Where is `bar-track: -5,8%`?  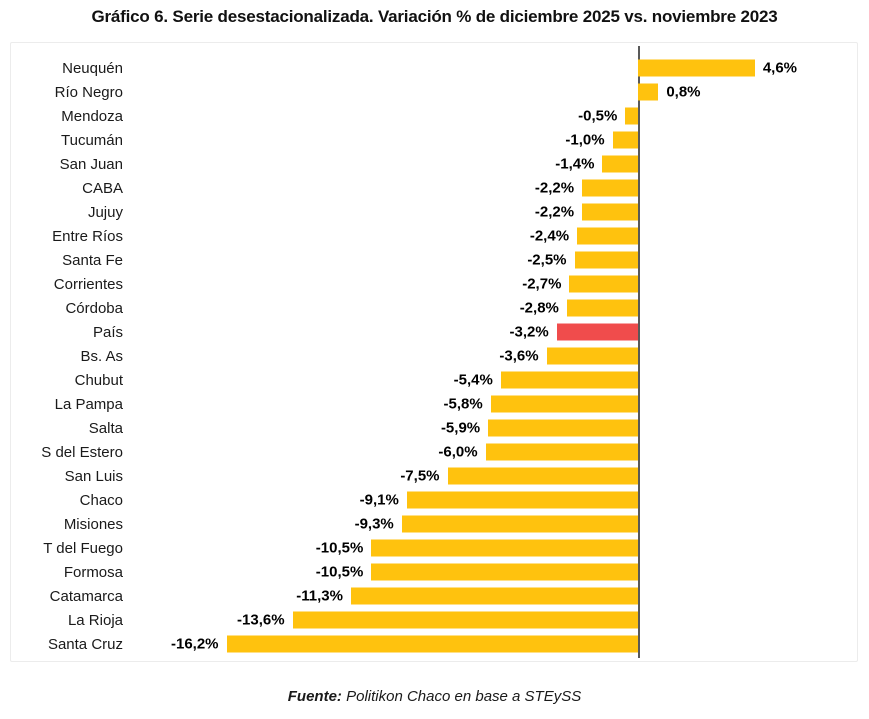 bar-track: -5,8% is located at coordinates (495, 404).